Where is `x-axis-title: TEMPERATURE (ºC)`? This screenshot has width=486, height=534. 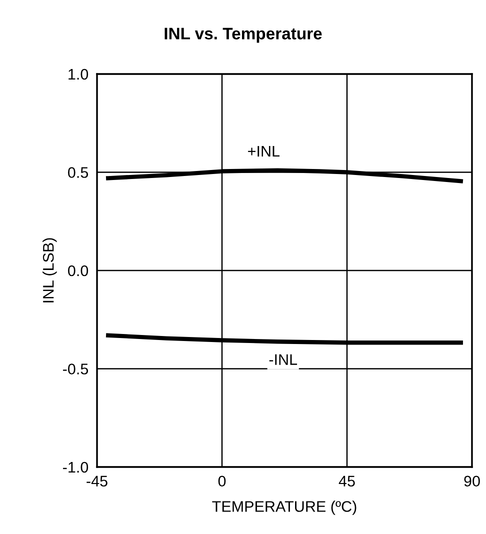 x-axis-title: TEMPERATURE (ºC) is located at coordinates (284, 507).